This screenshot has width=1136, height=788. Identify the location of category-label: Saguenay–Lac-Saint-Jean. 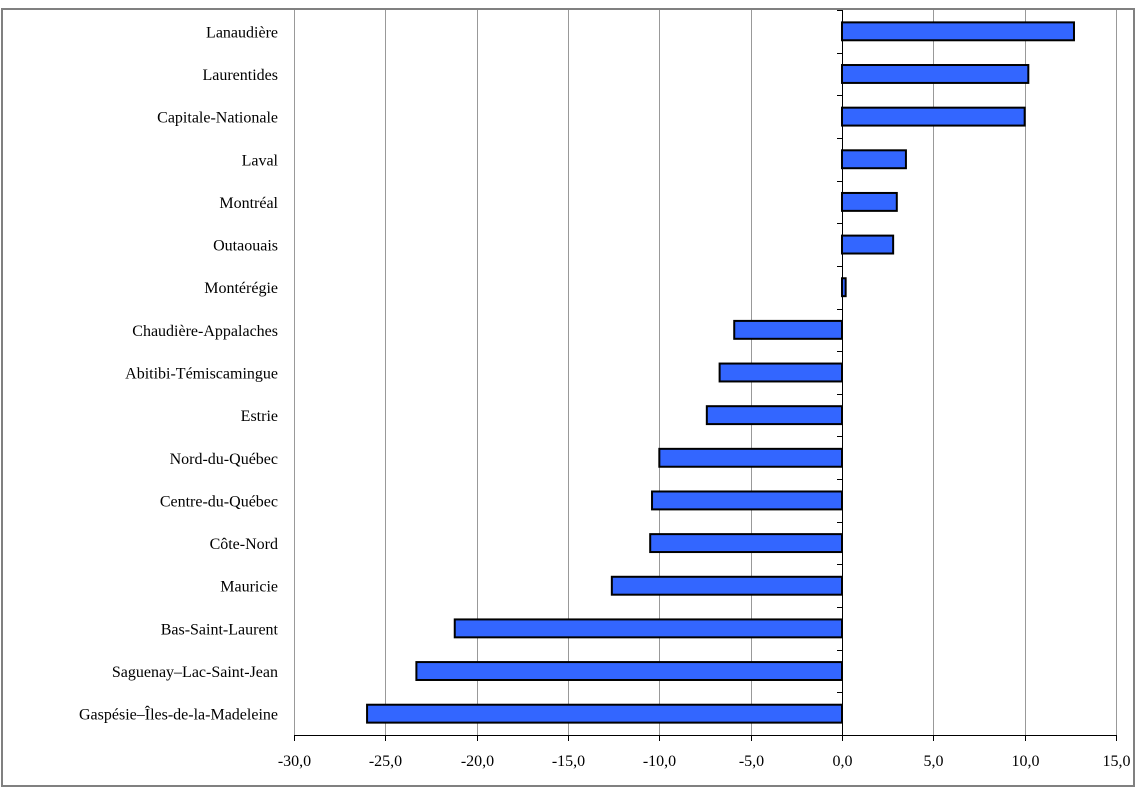
(195, 672).